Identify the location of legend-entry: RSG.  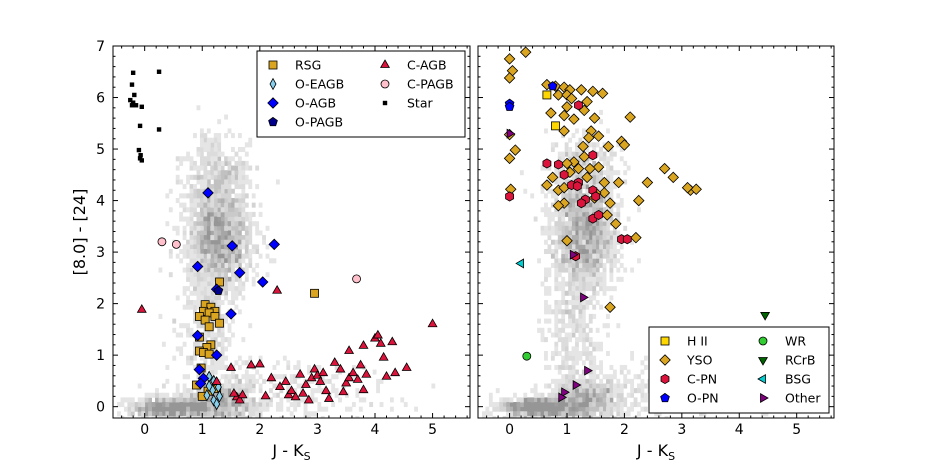
(294, 65).